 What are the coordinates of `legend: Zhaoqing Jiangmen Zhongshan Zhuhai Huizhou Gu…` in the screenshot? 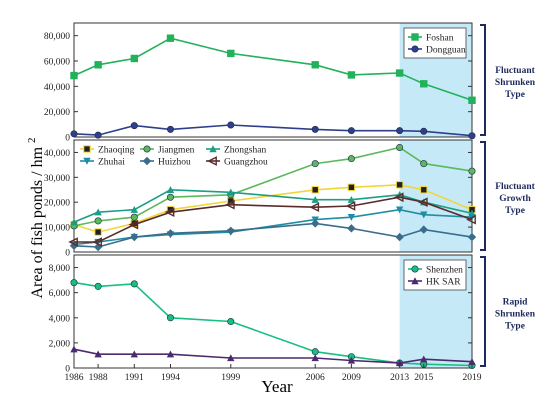 It's located at (174, 156).